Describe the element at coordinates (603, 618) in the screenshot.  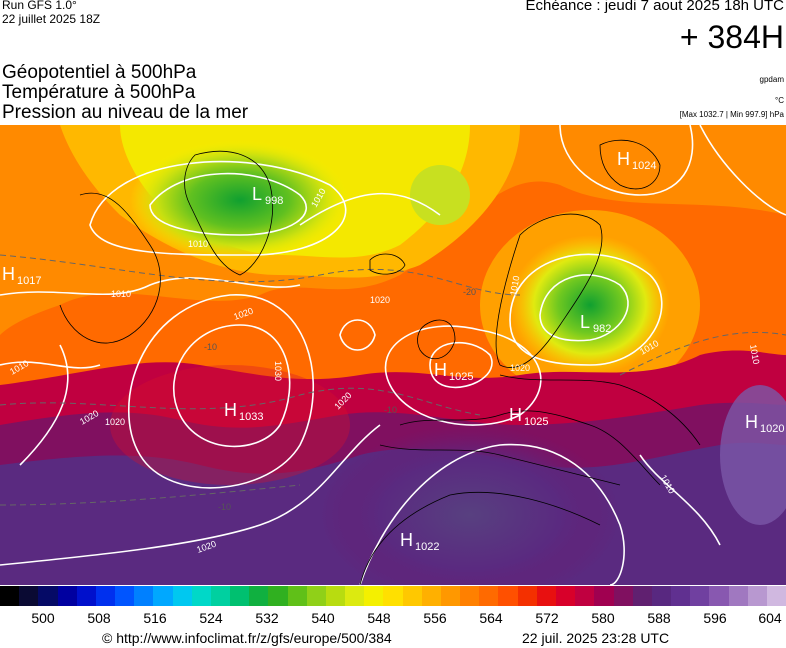
I see `scale-tick: 580` at that location.